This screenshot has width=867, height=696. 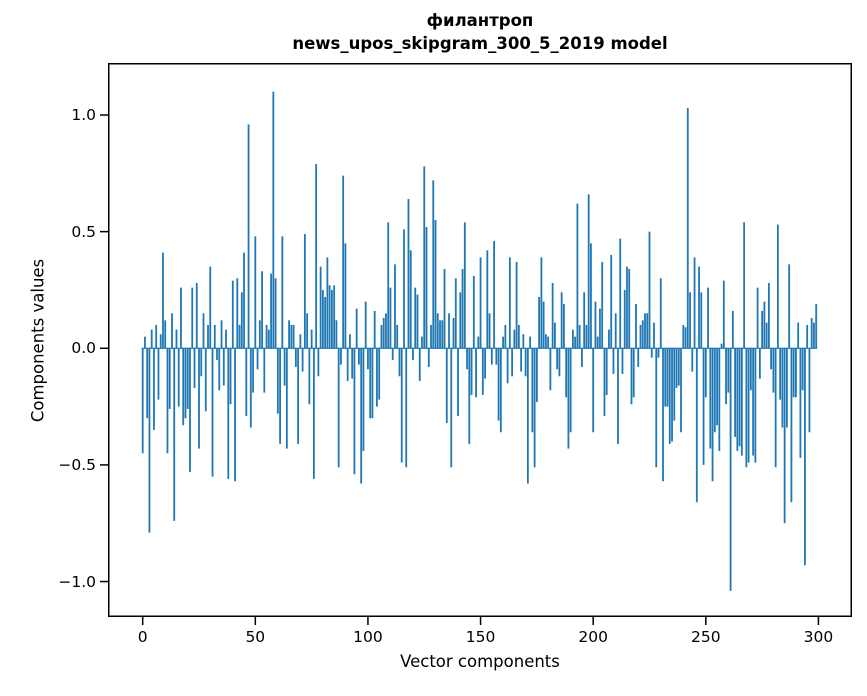 What do you see at coordinates (480, 661) in the screenshot?
I see `x-axis-label: Vector components` at bounding box center [480, 661].